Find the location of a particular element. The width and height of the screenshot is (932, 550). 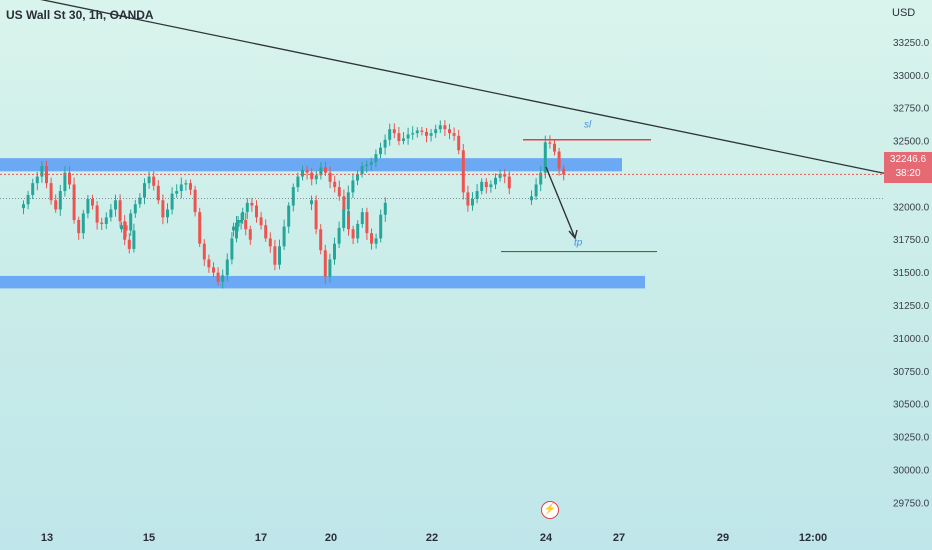

x-tick-label: 22 is located at coordinates (432, 538).